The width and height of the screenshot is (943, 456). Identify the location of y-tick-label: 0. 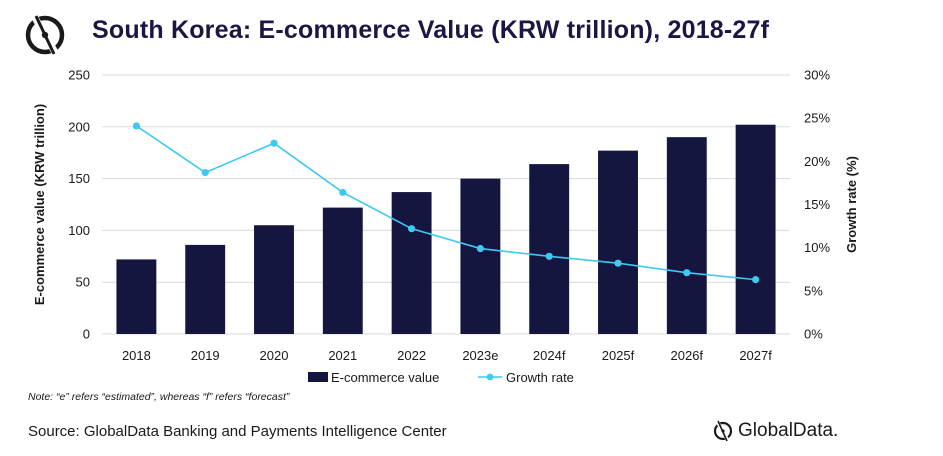
(86, 334).